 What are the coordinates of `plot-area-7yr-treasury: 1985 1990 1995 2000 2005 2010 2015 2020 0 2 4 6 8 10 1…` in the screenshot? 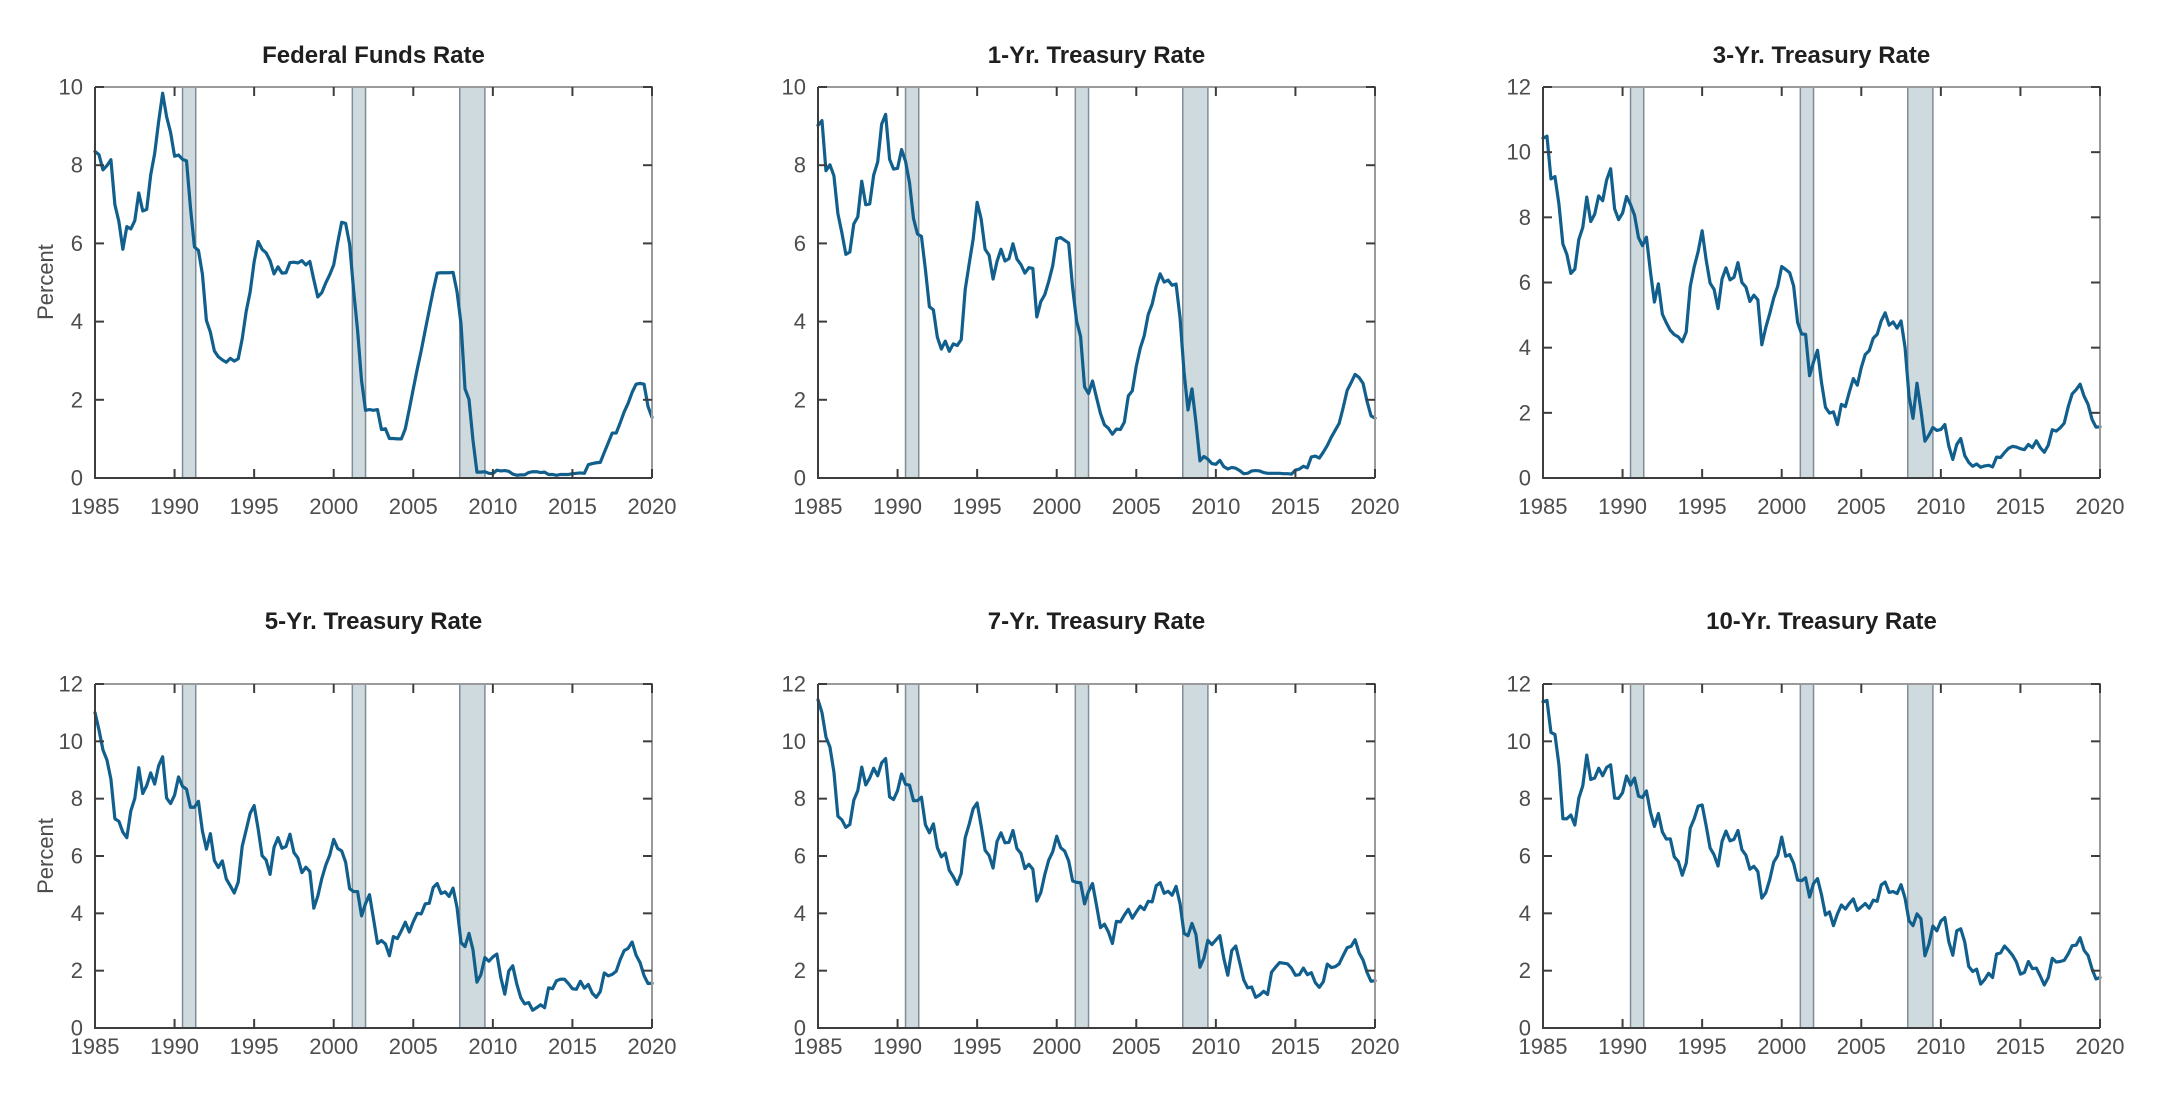 It's located at (1091, 865).